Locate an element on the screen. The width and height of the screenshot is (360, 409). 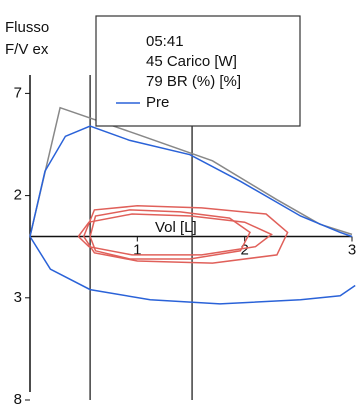
legend-text: 05:41 is located at coordinates (165, 41).